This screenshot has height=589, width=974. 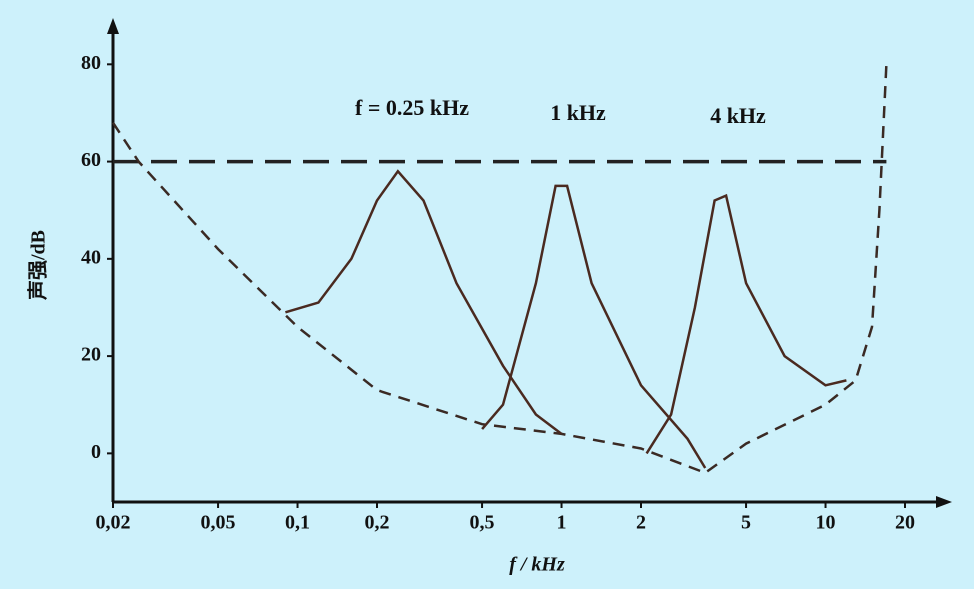 I want to click on y-axis-arrow, so click(x=113, y=26).